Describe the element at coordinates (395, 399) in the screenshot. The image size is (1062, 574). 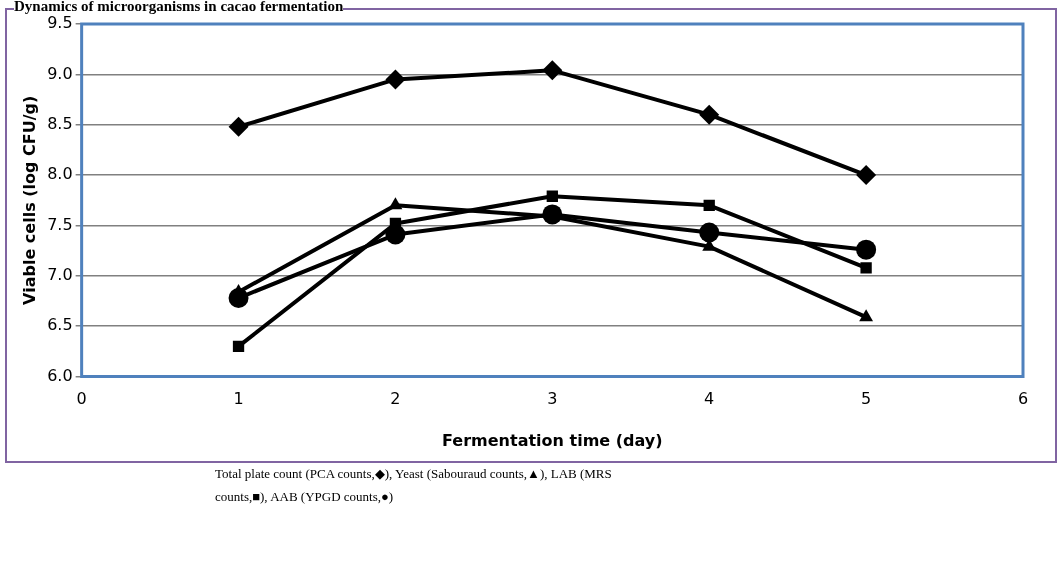
I see `x-tick-label: 2` at that location.